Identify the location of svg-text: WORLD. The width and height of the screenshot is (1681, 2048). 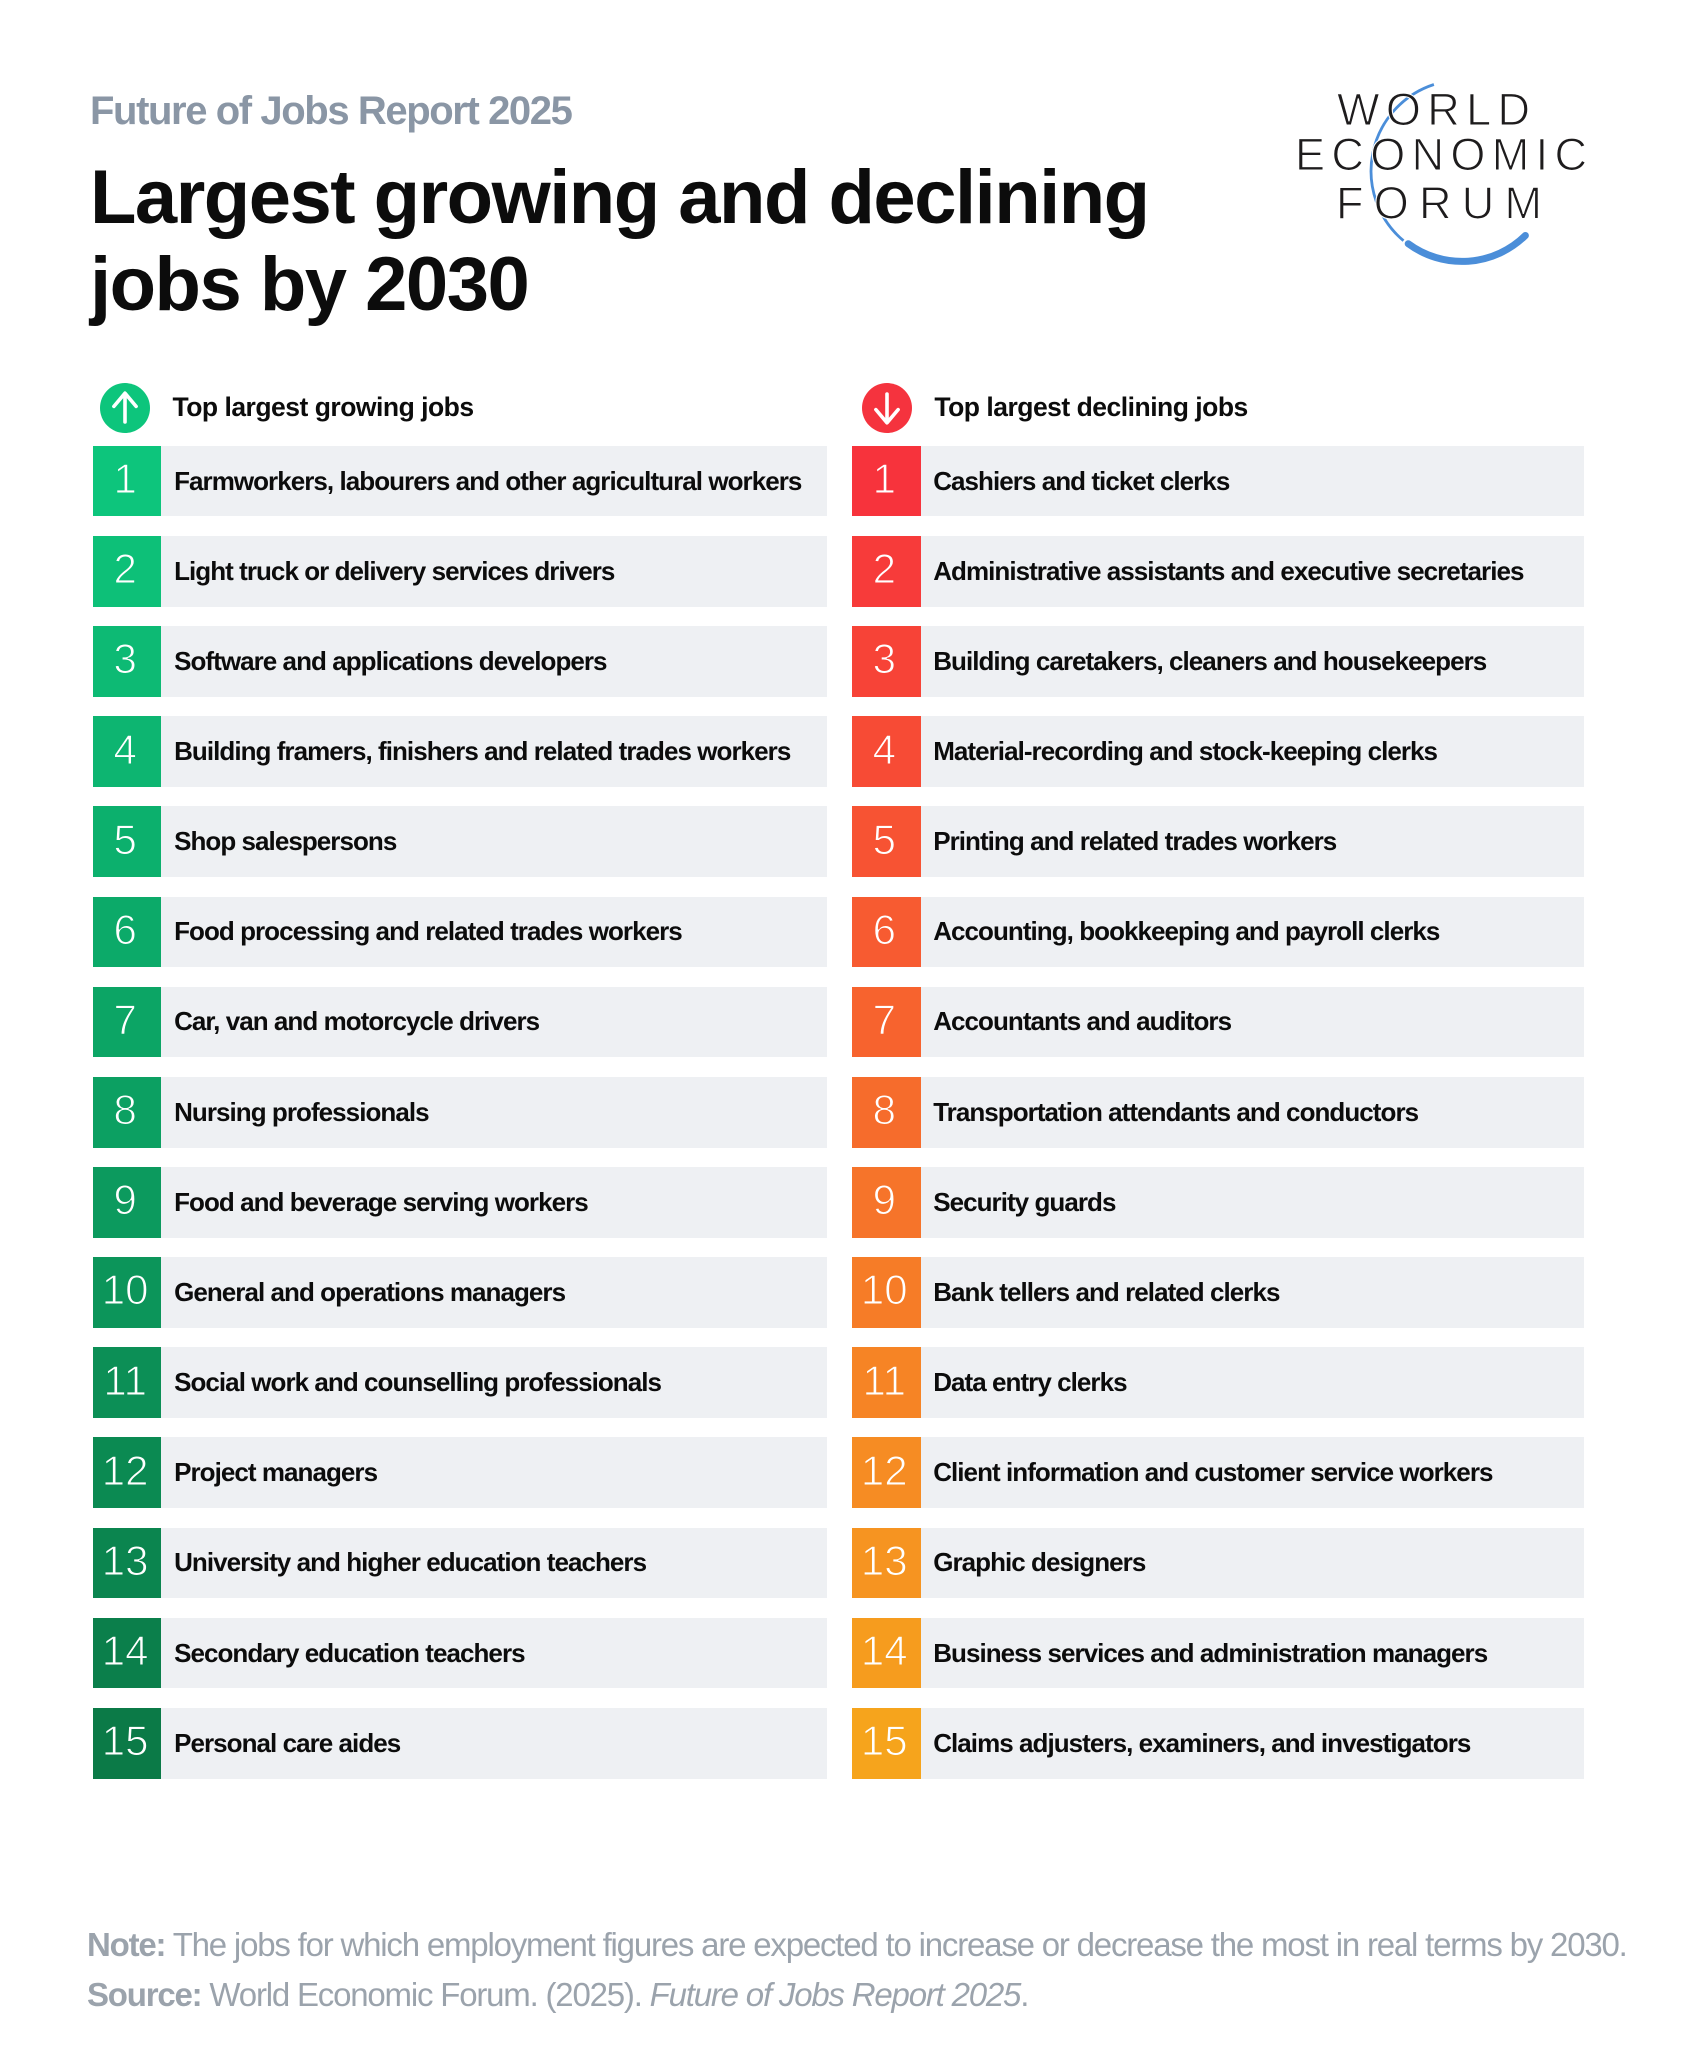
(1433, 109).